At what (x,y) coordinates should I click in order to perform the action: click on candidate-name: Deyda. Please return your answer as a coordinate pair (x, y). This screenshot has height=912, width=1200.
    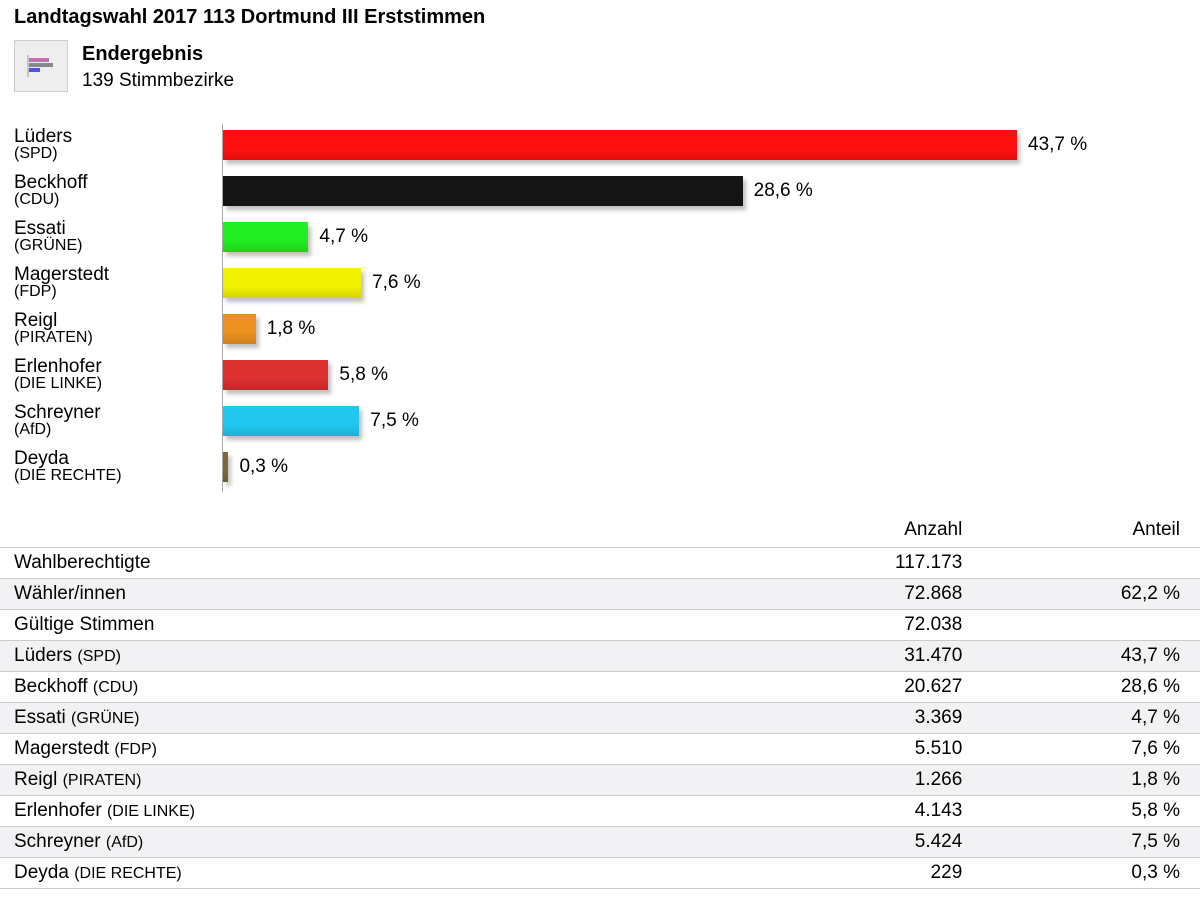
    Looking at the image, I should click on (41, 458).